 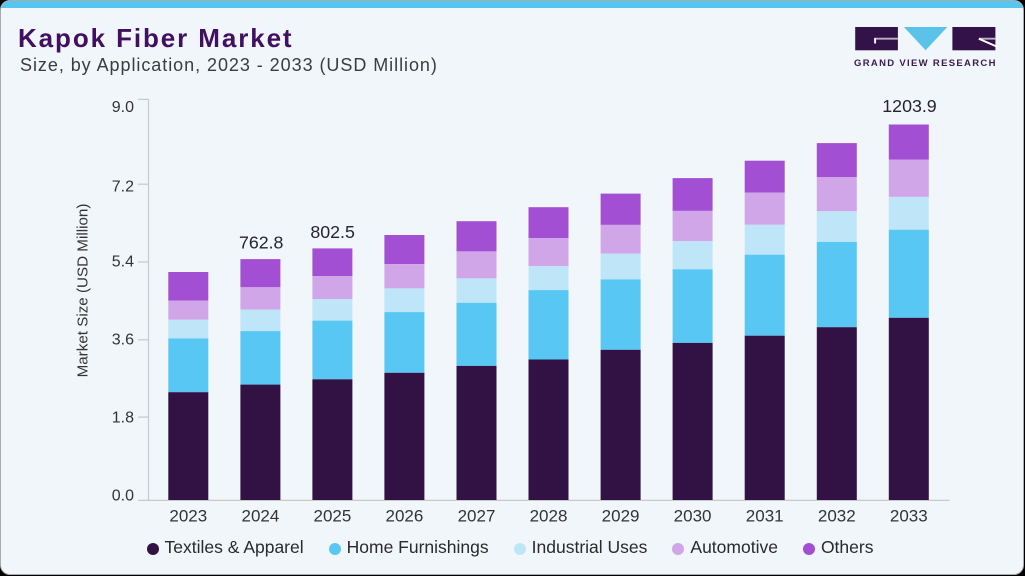 I want to click on svg-text: 762.8, so click(x=261, y=242).